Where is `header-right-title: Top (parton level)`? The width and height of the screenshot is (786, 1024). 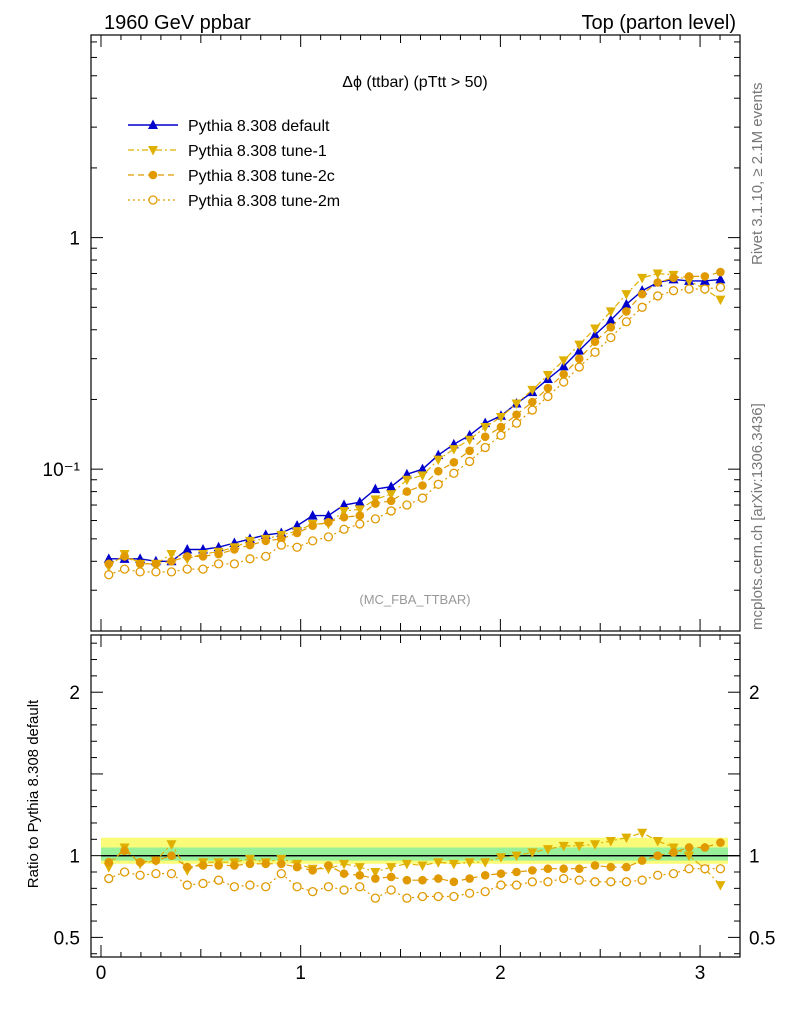
header-right-title: Top (parton level) is located at coordinates (658, 23).